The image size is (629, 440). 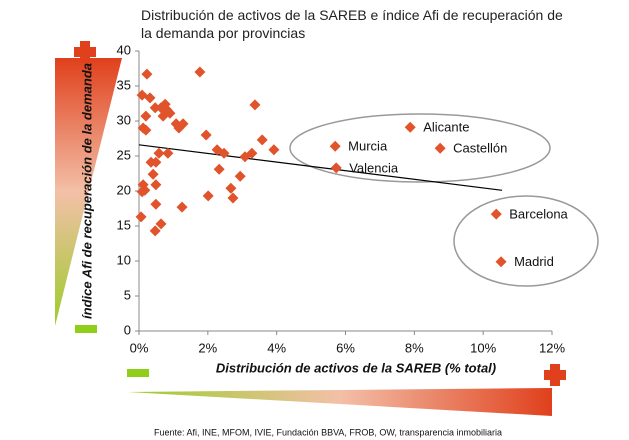 I want to click on x-tick-label: 12%, so click(x=552, y=347).